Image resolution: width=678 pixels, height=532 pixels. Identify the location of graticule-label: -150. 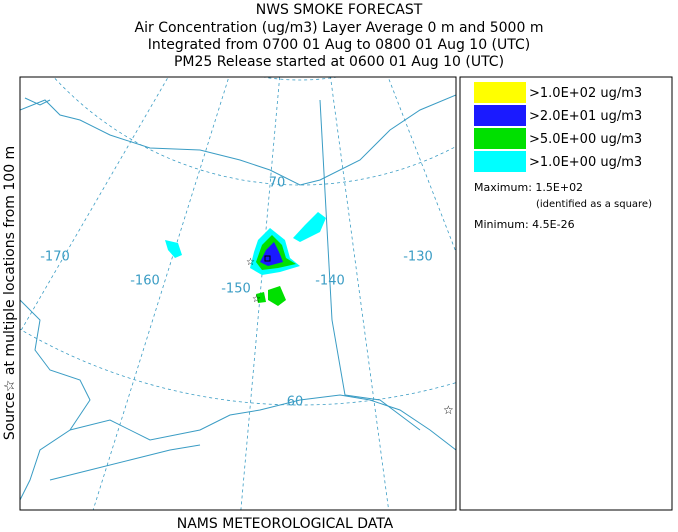
(236, 289).